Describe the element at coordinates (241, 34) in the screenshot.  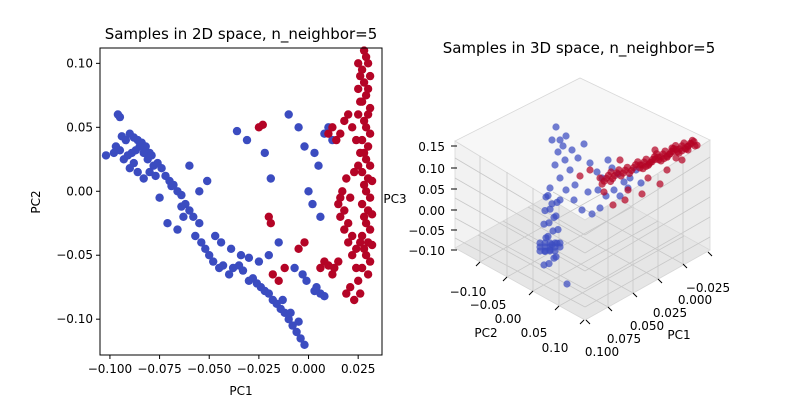
I see `chart-2d-title: Samples in 2D space, n_neighbor=5` at that location.